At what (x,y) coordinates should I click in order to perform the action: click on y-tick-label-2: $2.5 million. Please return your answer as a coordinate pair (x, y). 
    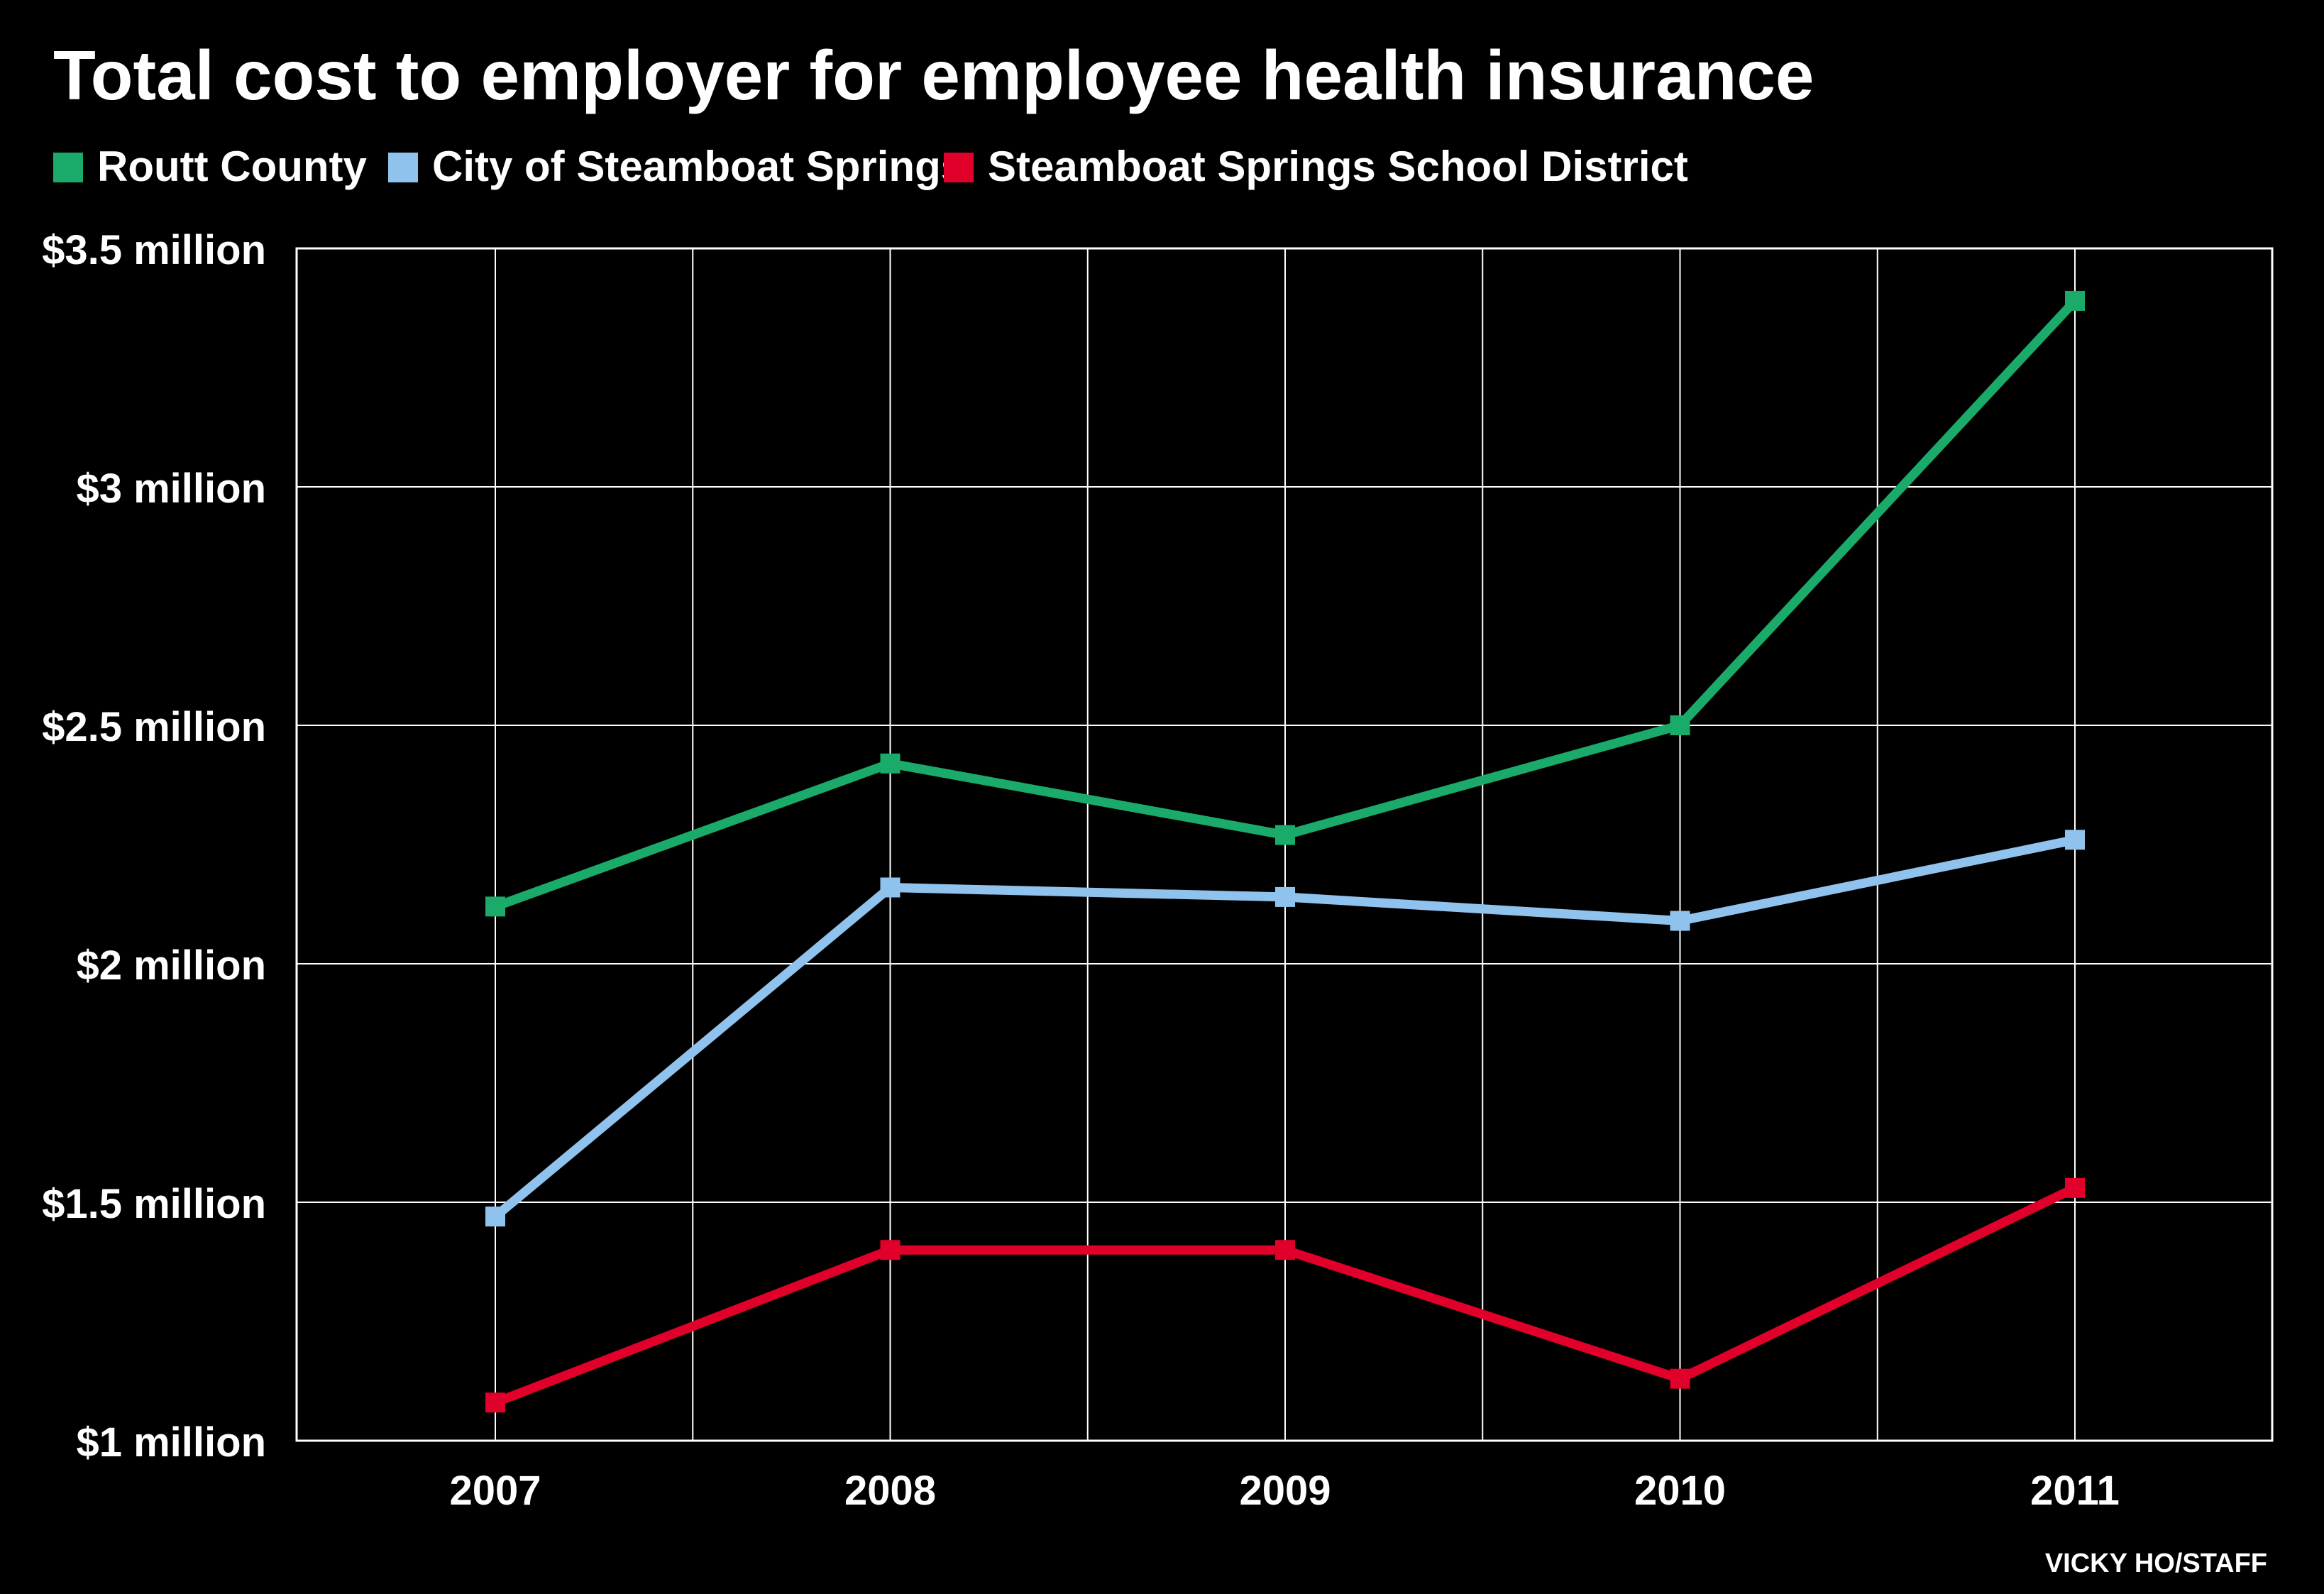
    Looking at the image, I should click on (154, 727).